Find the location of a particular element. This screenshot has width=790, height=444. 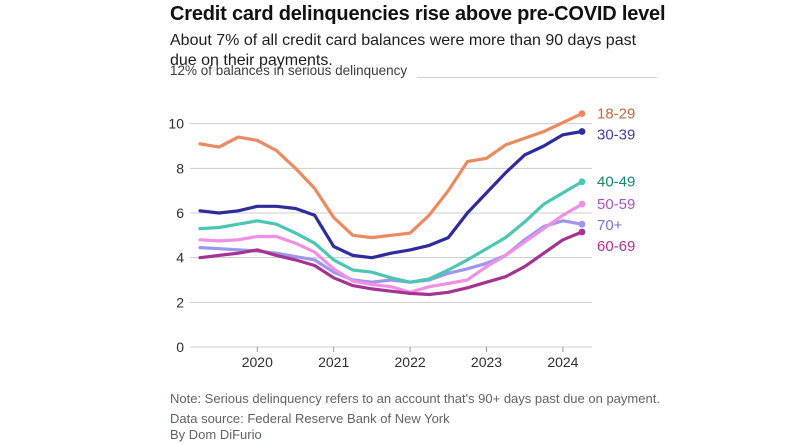

y-tick-label: 8 is located at coordinates (180, 168).